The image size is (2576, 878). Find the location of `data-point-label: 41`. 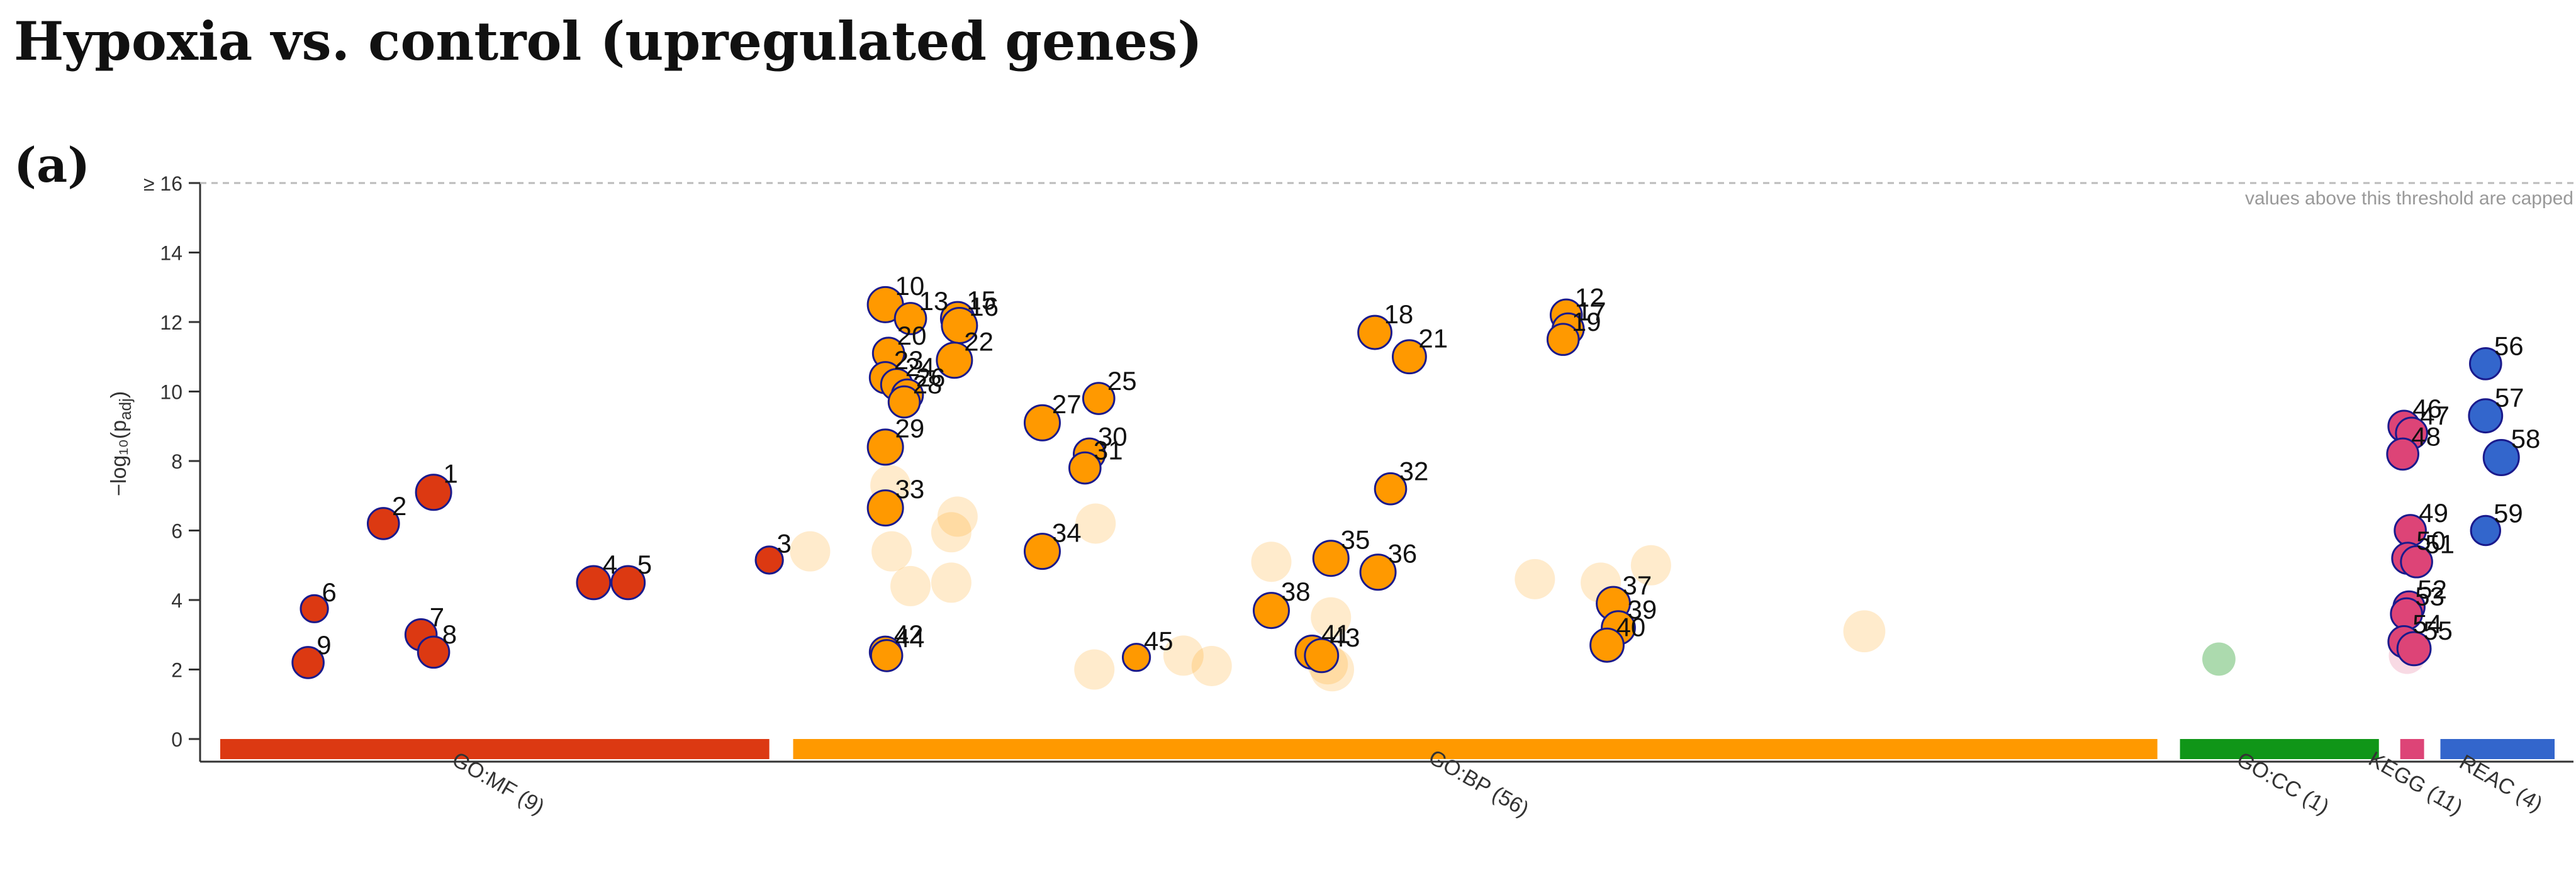

data-point-label: 41 is located at coordinates (1336, 633).